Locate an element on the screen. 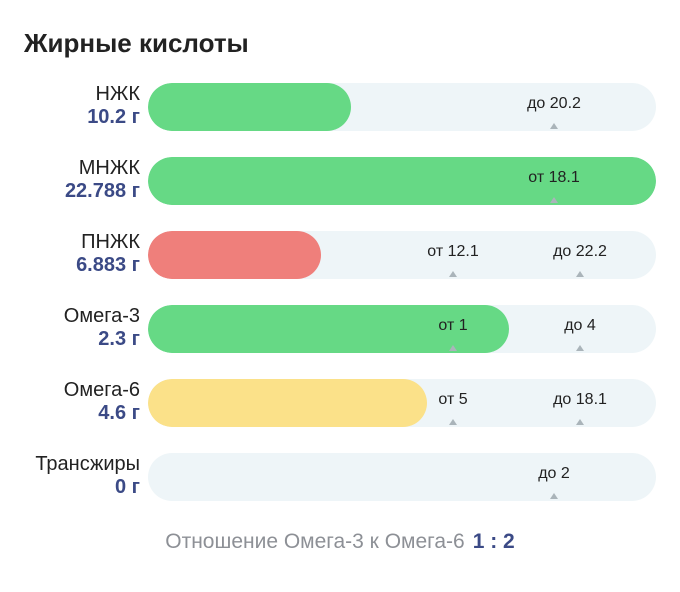 This screenshot has width=680, height=592. nutrient-amount: 2.3 г is located at coordinates (119, 339).